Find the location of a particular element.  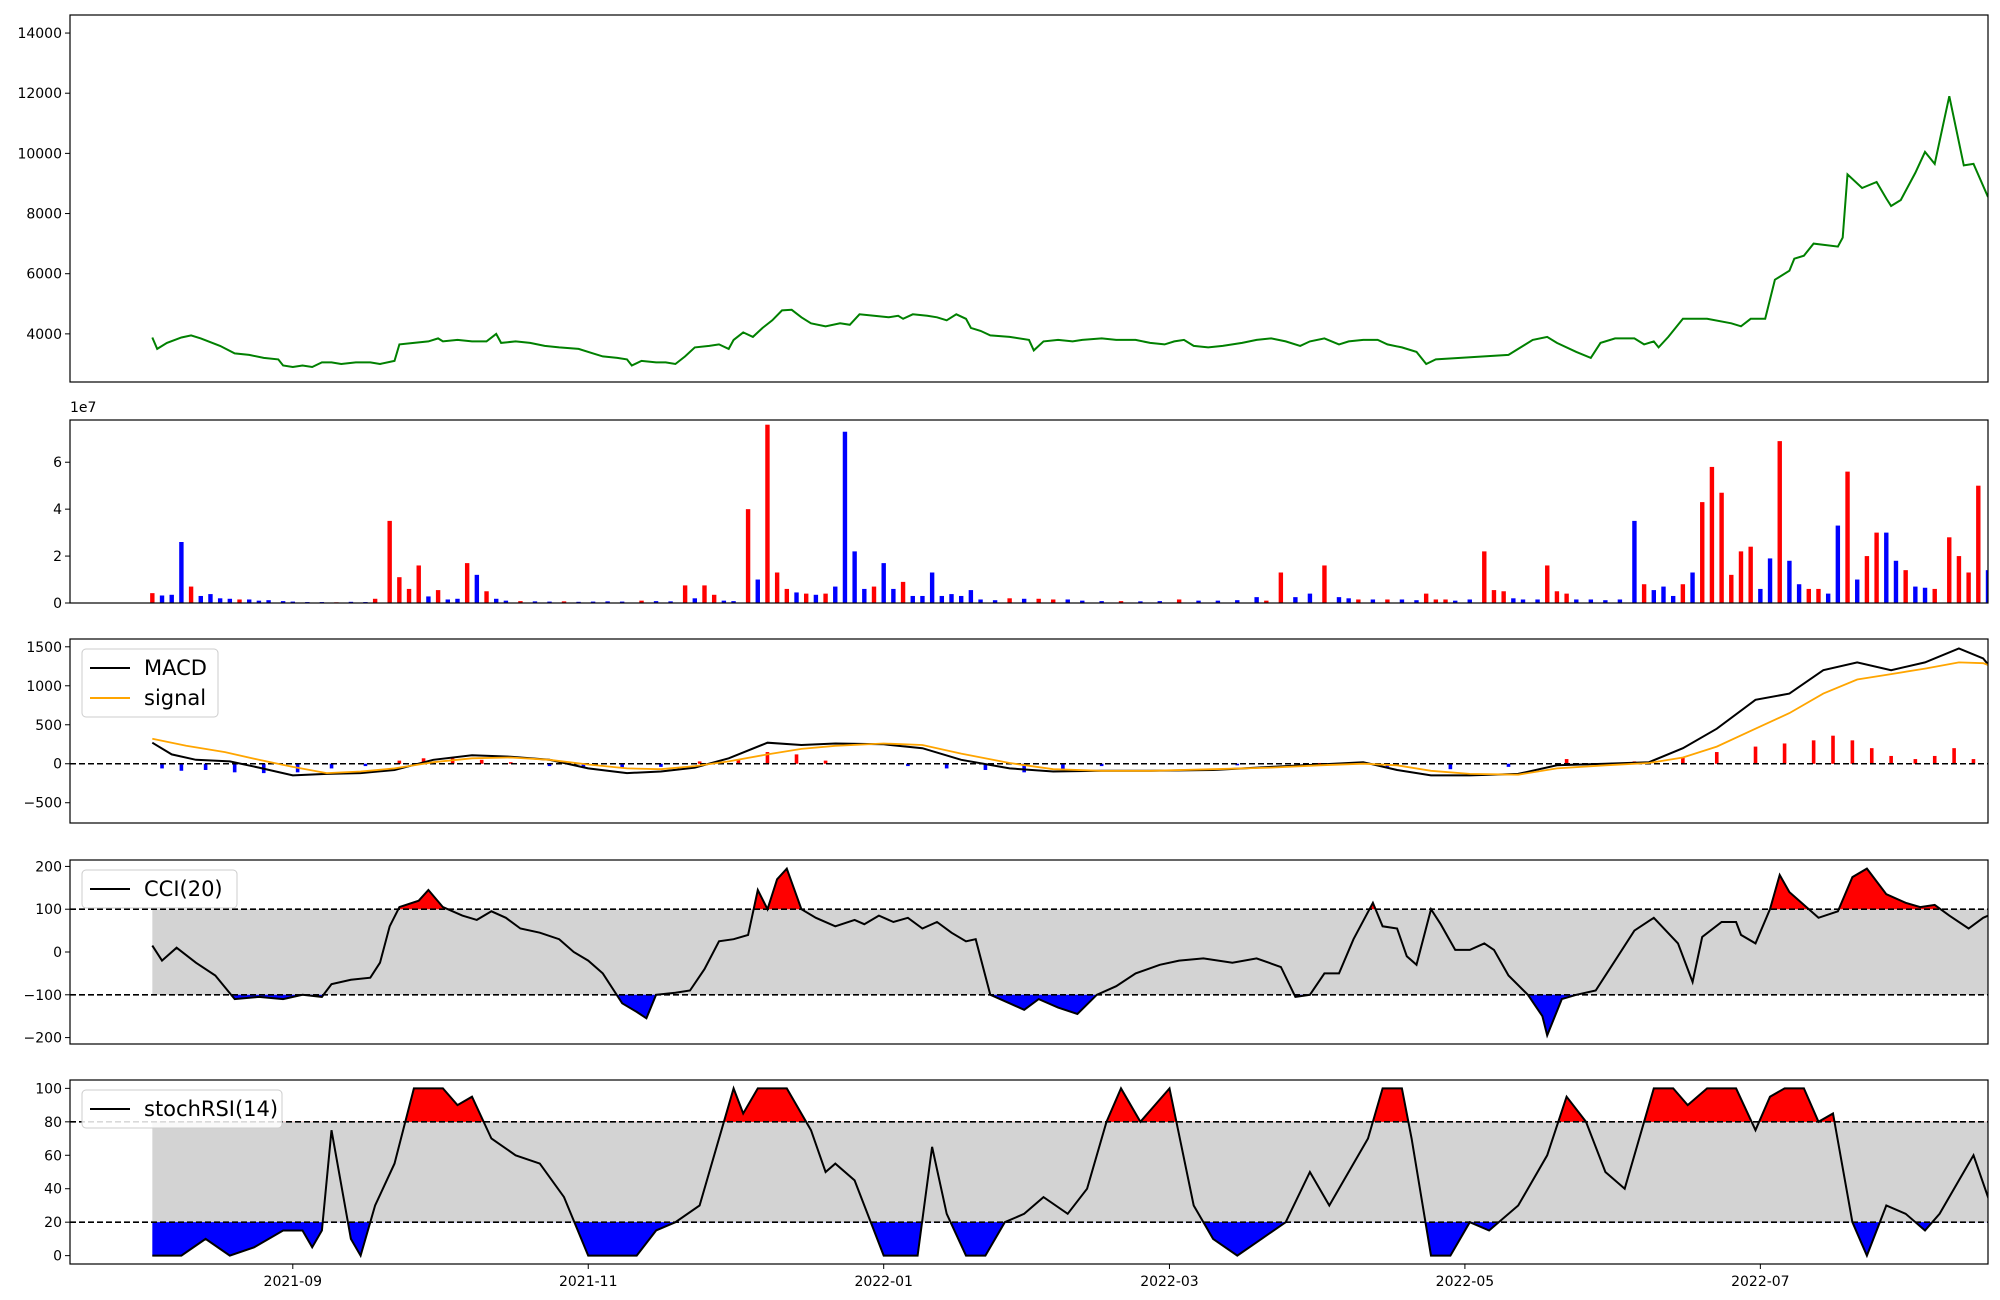

macd-ytick-label: 500 is located at coordinates (48, 726).